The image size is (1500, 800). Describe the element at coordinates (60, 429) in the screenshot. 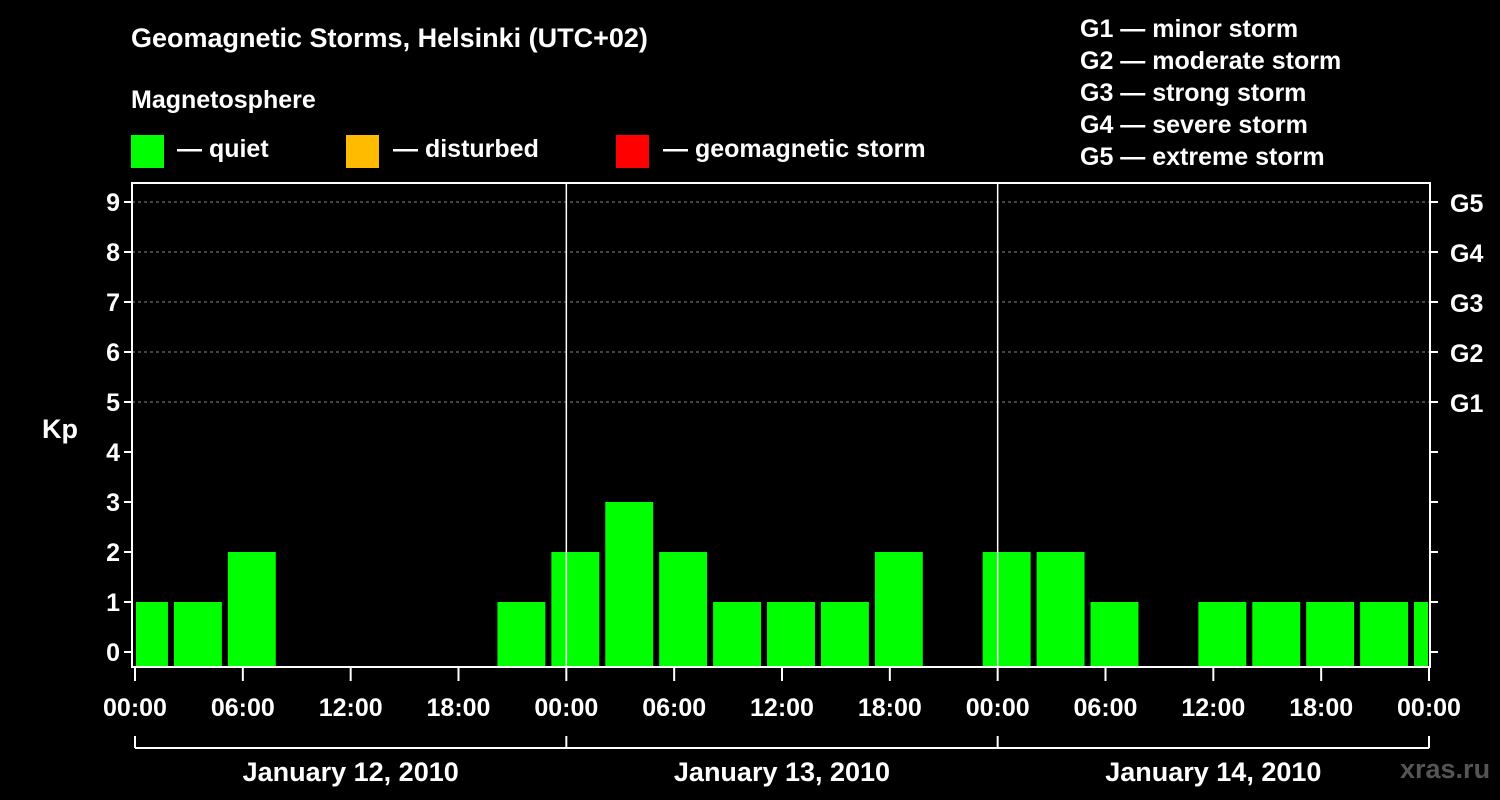

I see `y-axis-title: Kp` at that location.